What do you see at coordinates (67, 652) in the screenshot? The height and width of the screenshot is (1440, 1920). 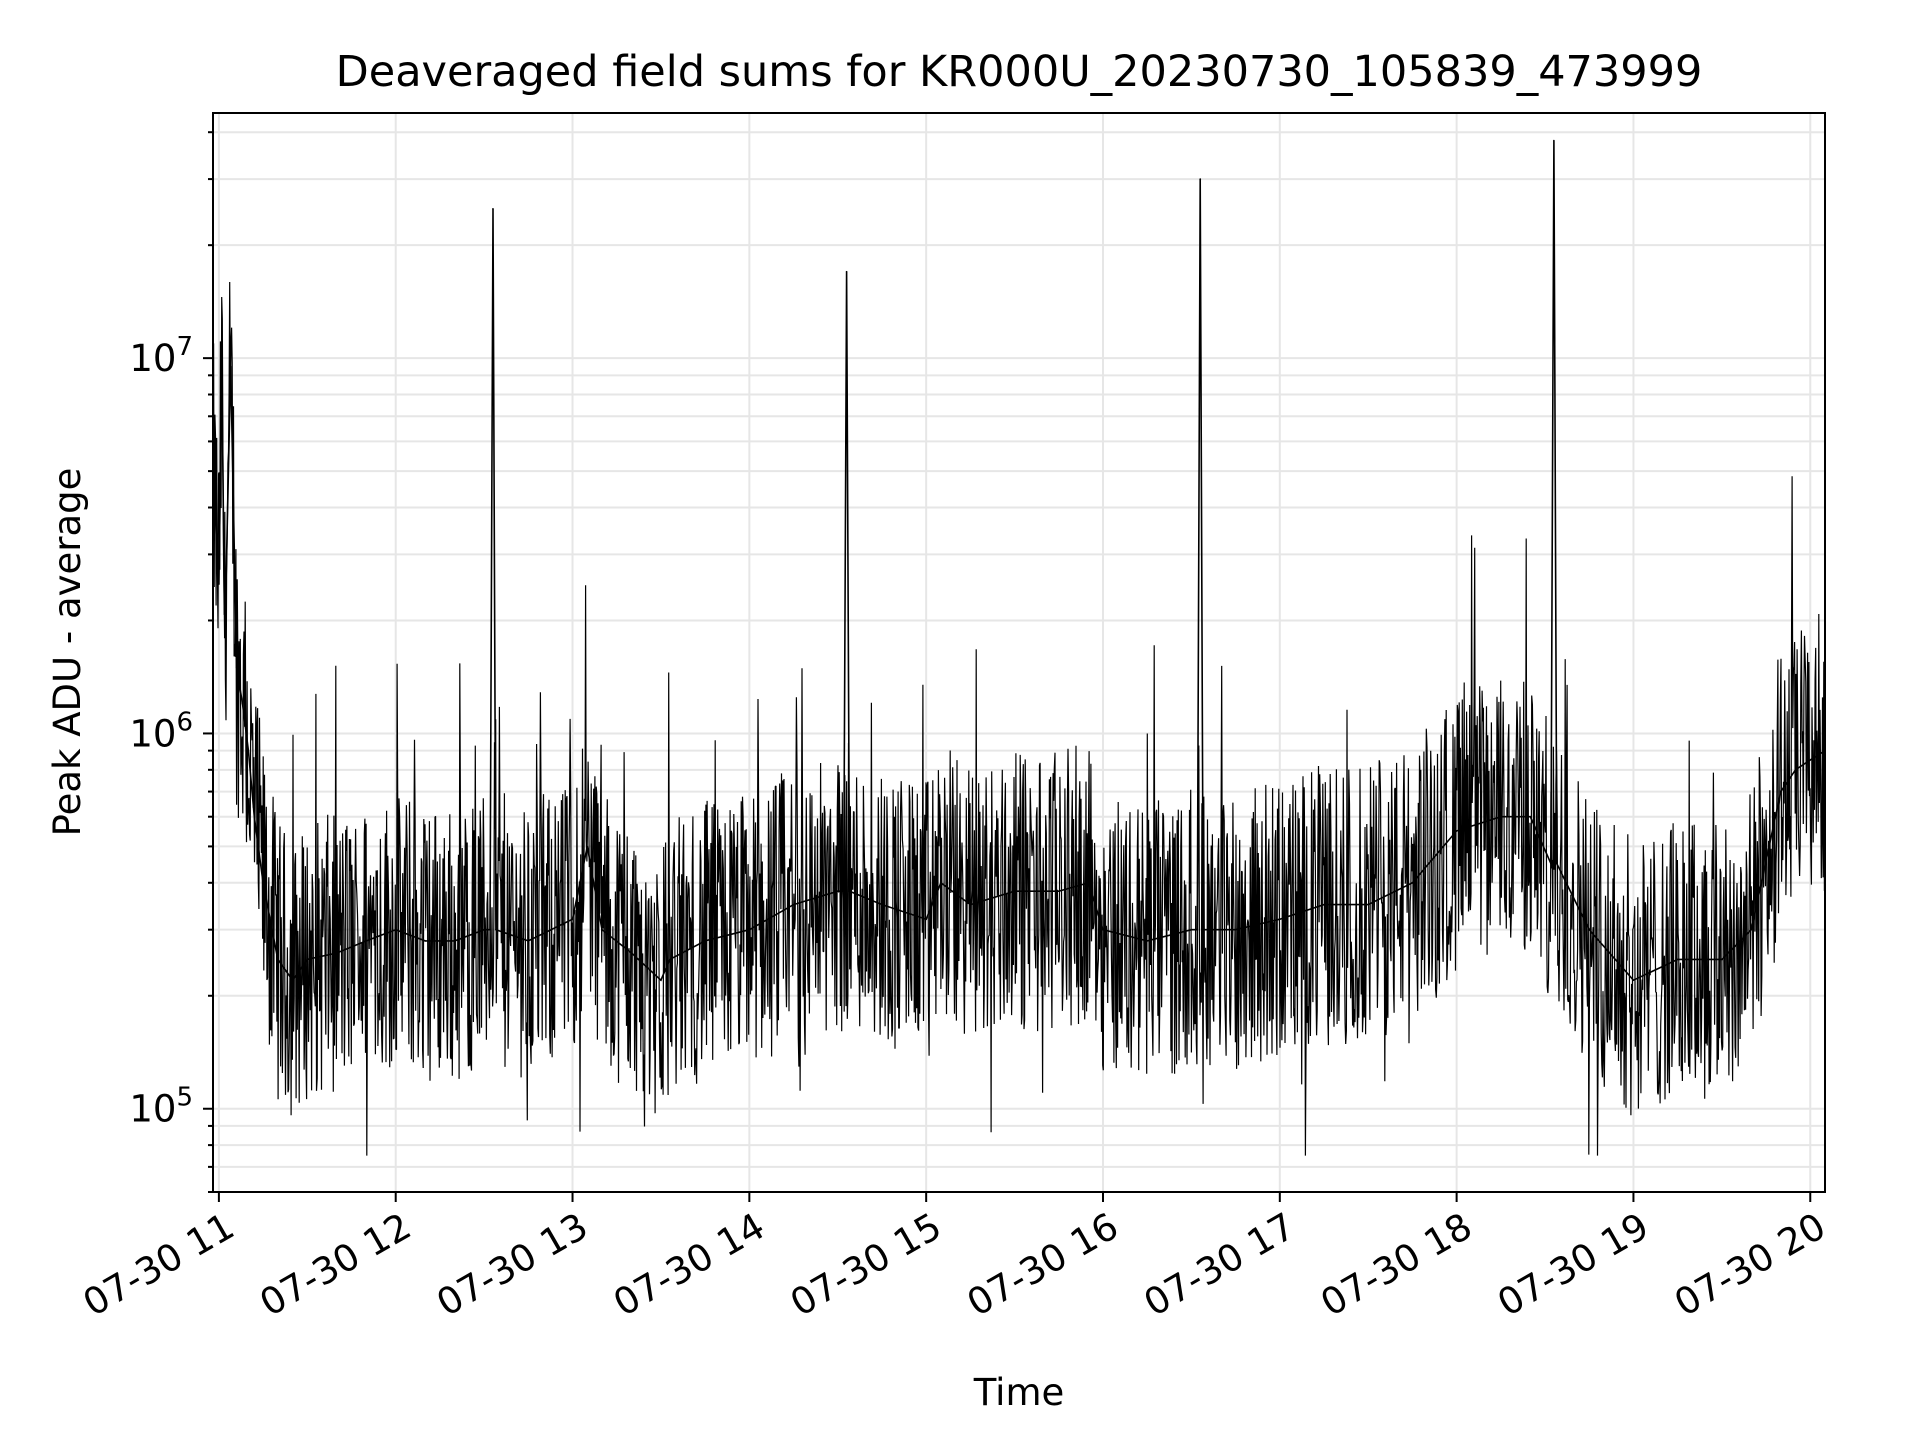 I see `y-axis-label: Peak ADU - average` at bounding box center [67, 652].